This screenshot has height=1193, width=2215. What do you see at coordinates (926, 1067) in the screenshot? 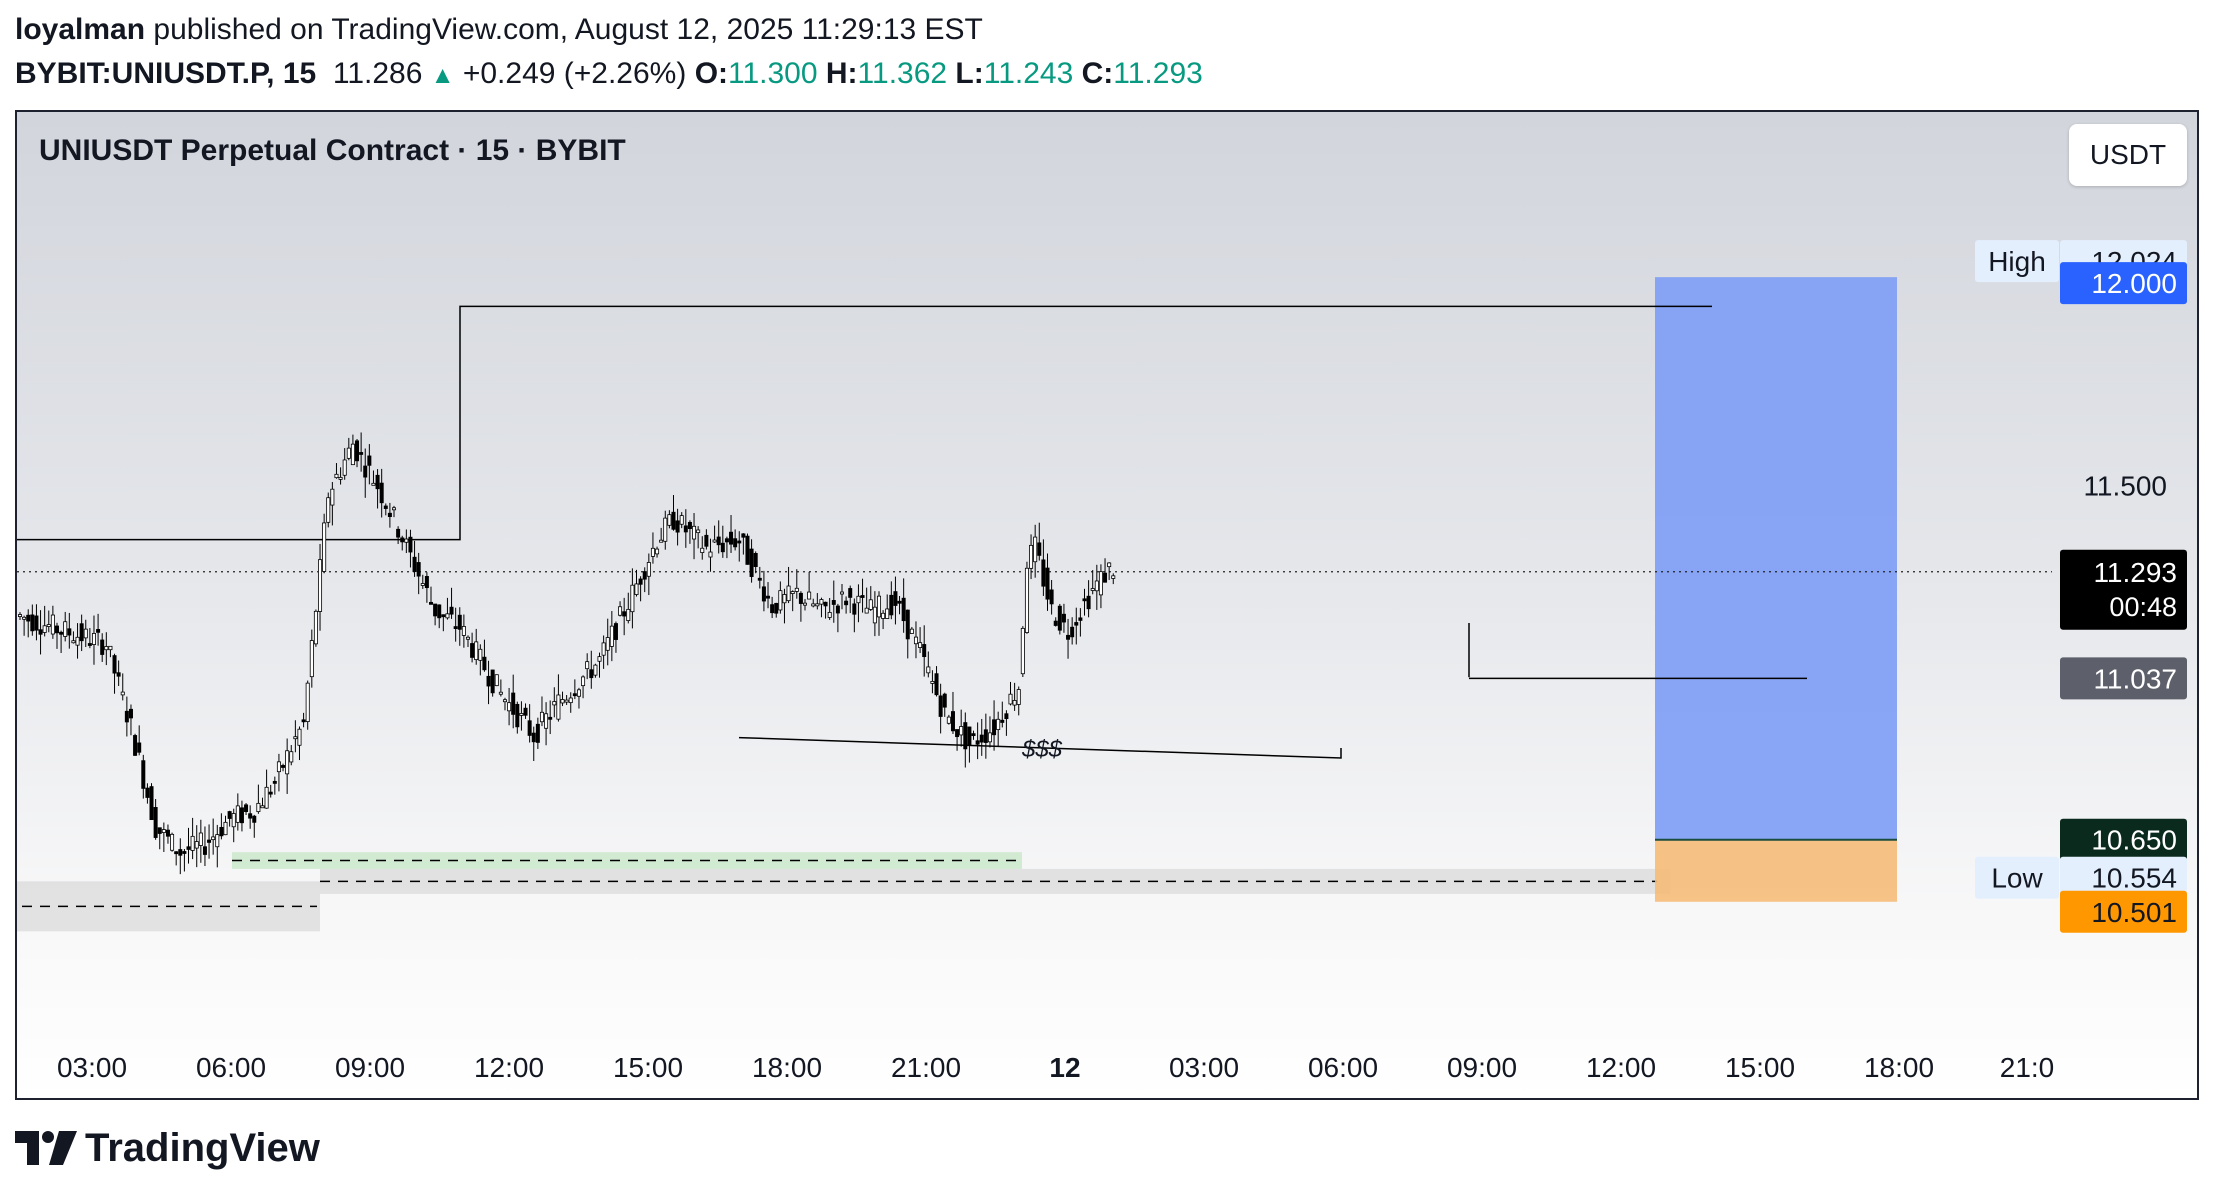
I see `x-tick-label: 21:00` at bounding box center [926, 1067].